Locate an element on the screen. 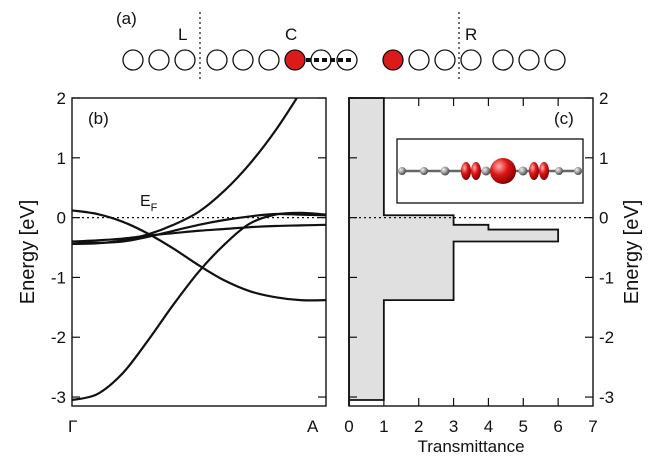 This screenshot has height=458, width=662. x-tick-label: 1 is located at coordinates (383, 426).